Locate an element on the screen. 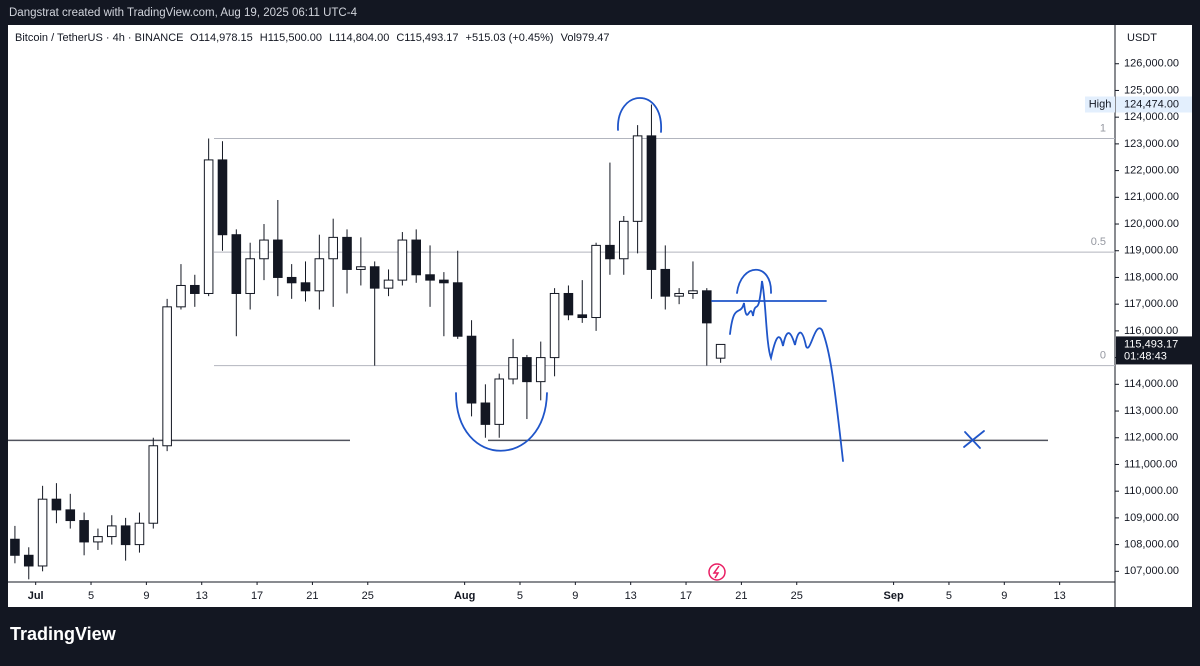  x-tick-label: Aug is located at coordinates (464, 596).